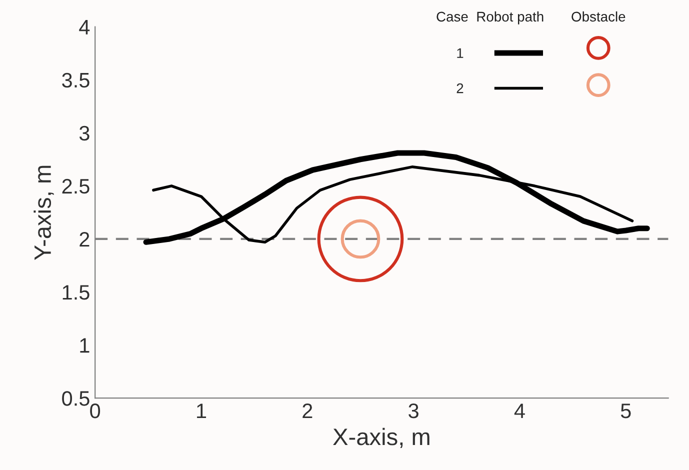 This screenshot has height=470, width=689. I want to click on y-tick-label: 4, so click(84, 27).